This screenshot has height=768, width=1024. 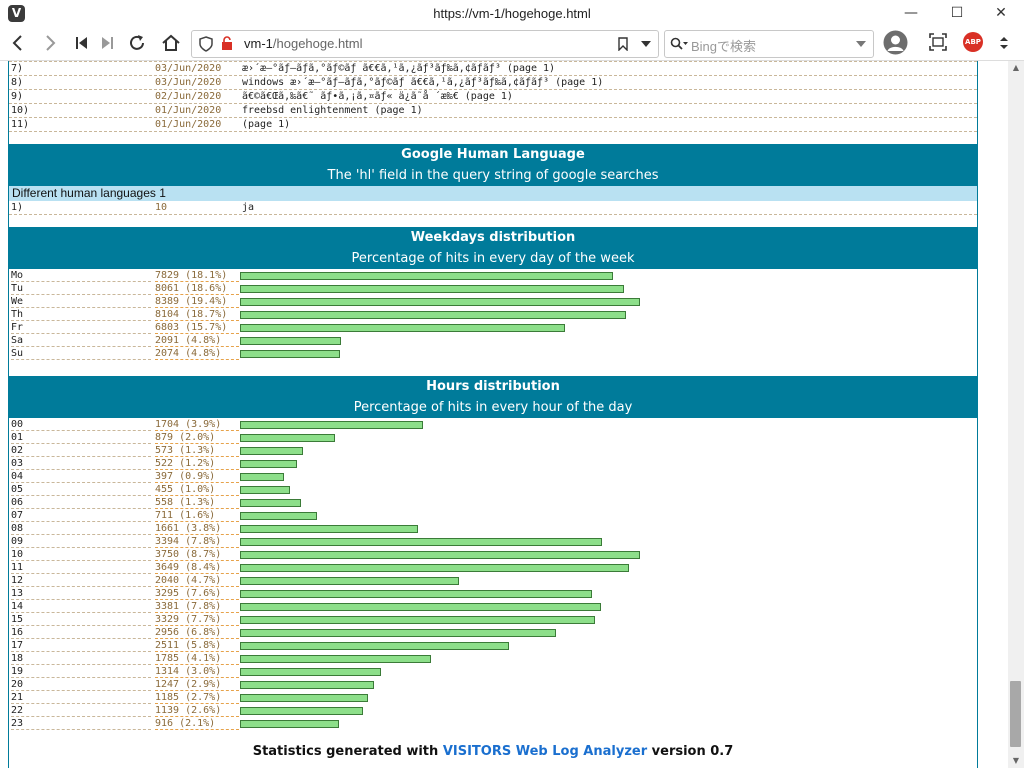 What do you see at coordinates (197, 593) in the screenshot?
I see `bar-value: 3295 (7.6%)` at bounding box center [197, 593].